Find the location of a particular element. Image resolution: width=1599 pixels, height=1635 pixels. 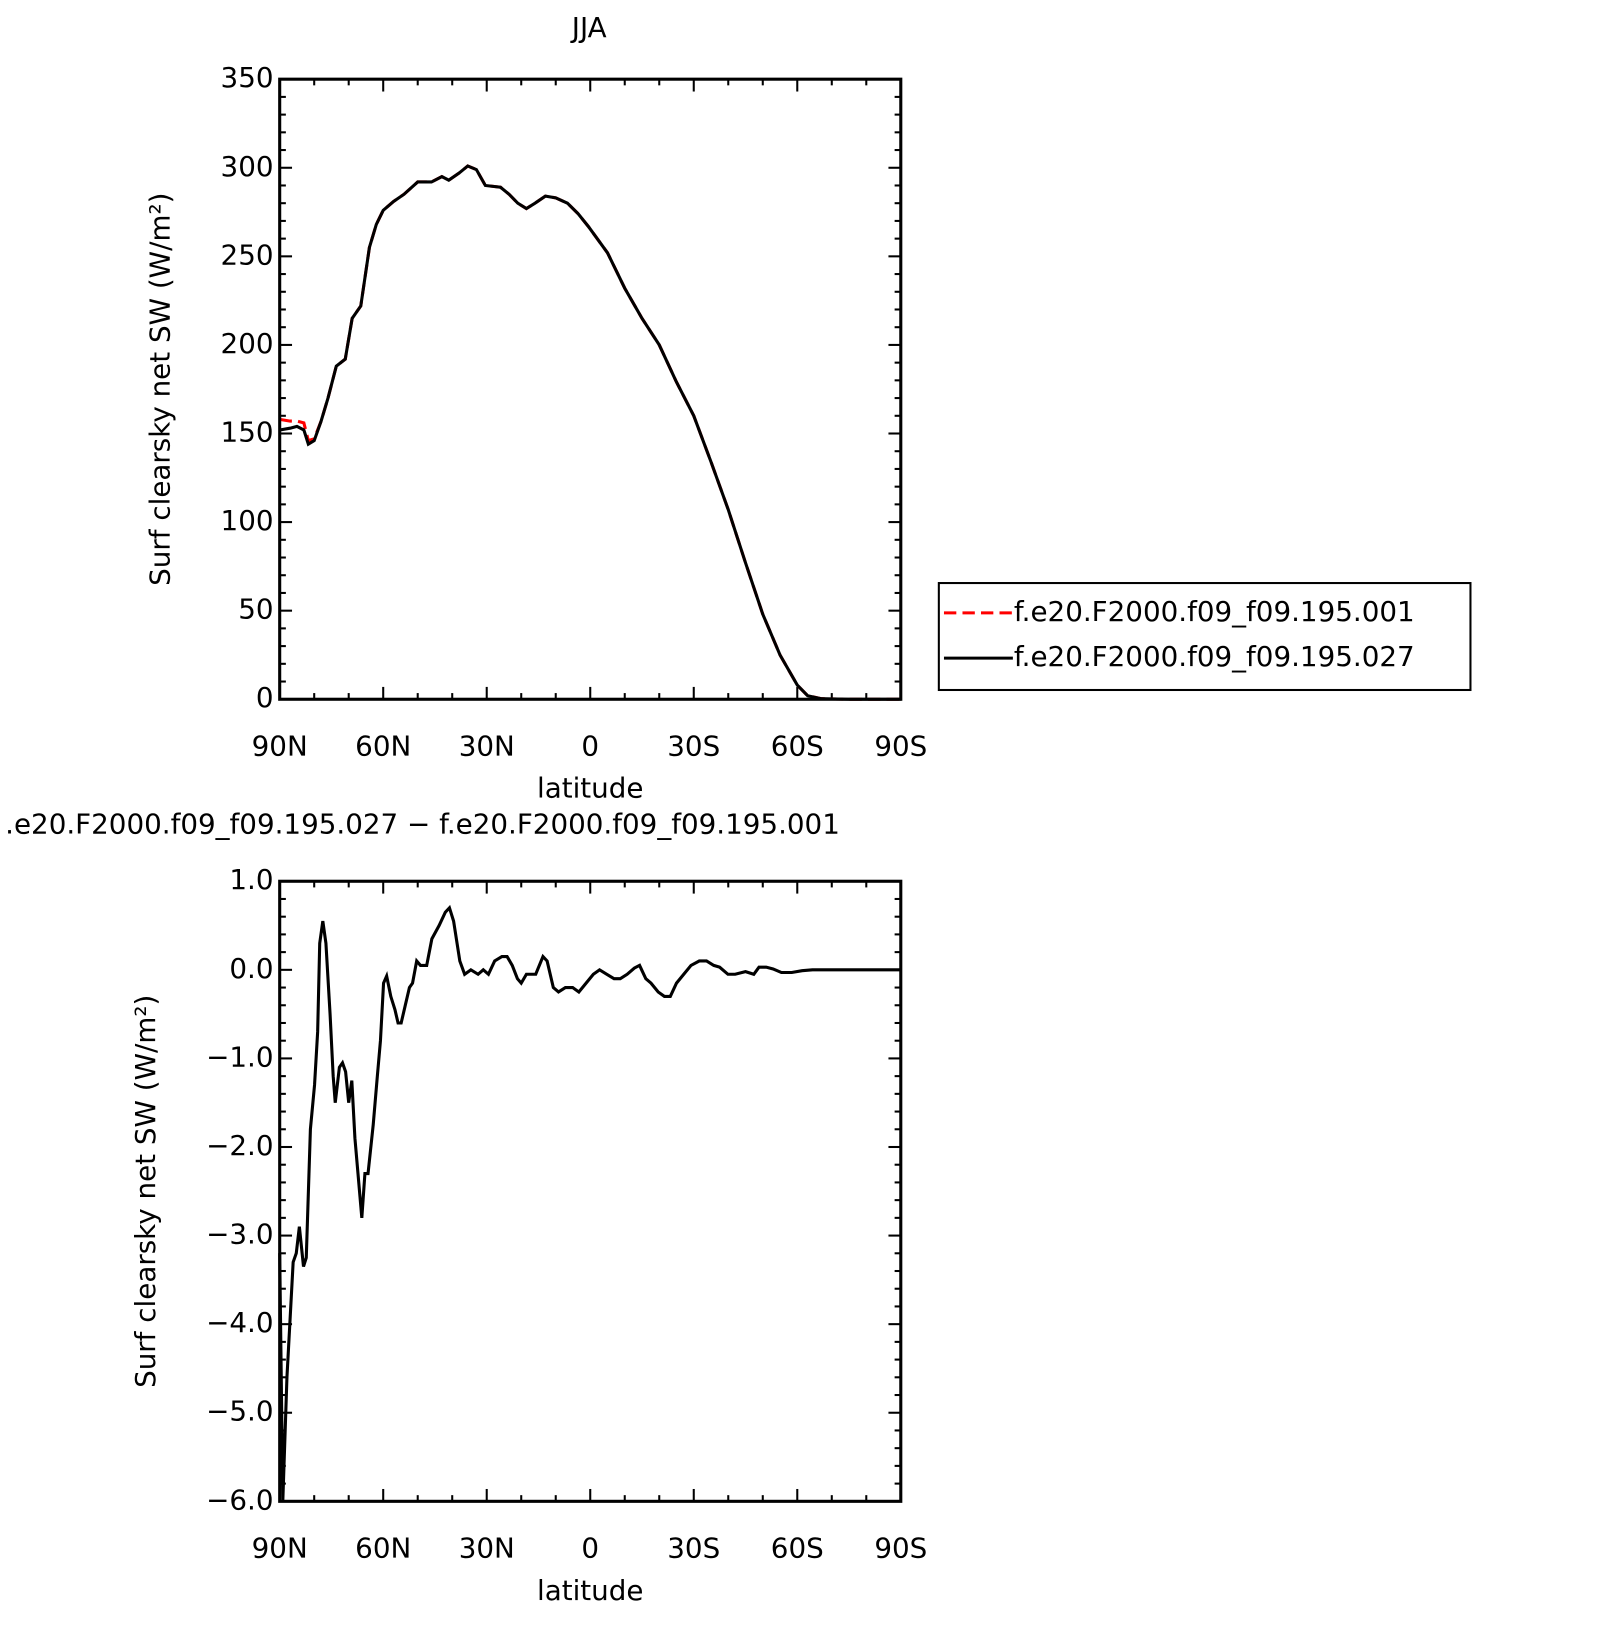

legend-label: f.e20.F2000.f09_f09.195.027 is located at coordinates (1214, 656).